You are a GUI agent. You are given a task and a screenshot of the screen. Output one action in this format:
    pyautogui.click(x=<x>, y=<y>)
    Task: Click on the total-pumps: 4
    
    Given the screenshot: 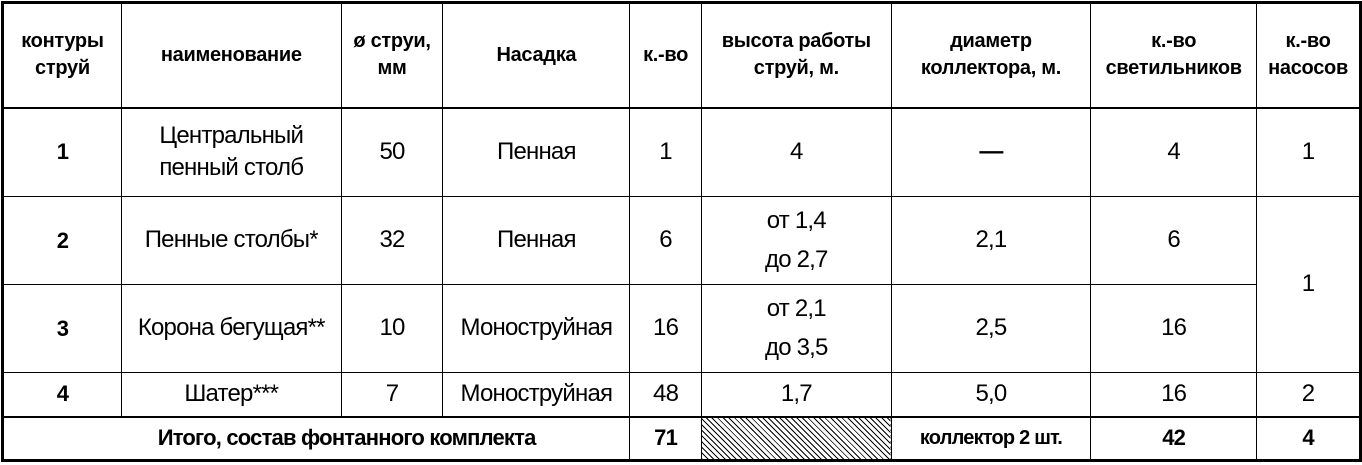 What is the action you would take?
    pyautogui.click(x=1308, y=438)
    